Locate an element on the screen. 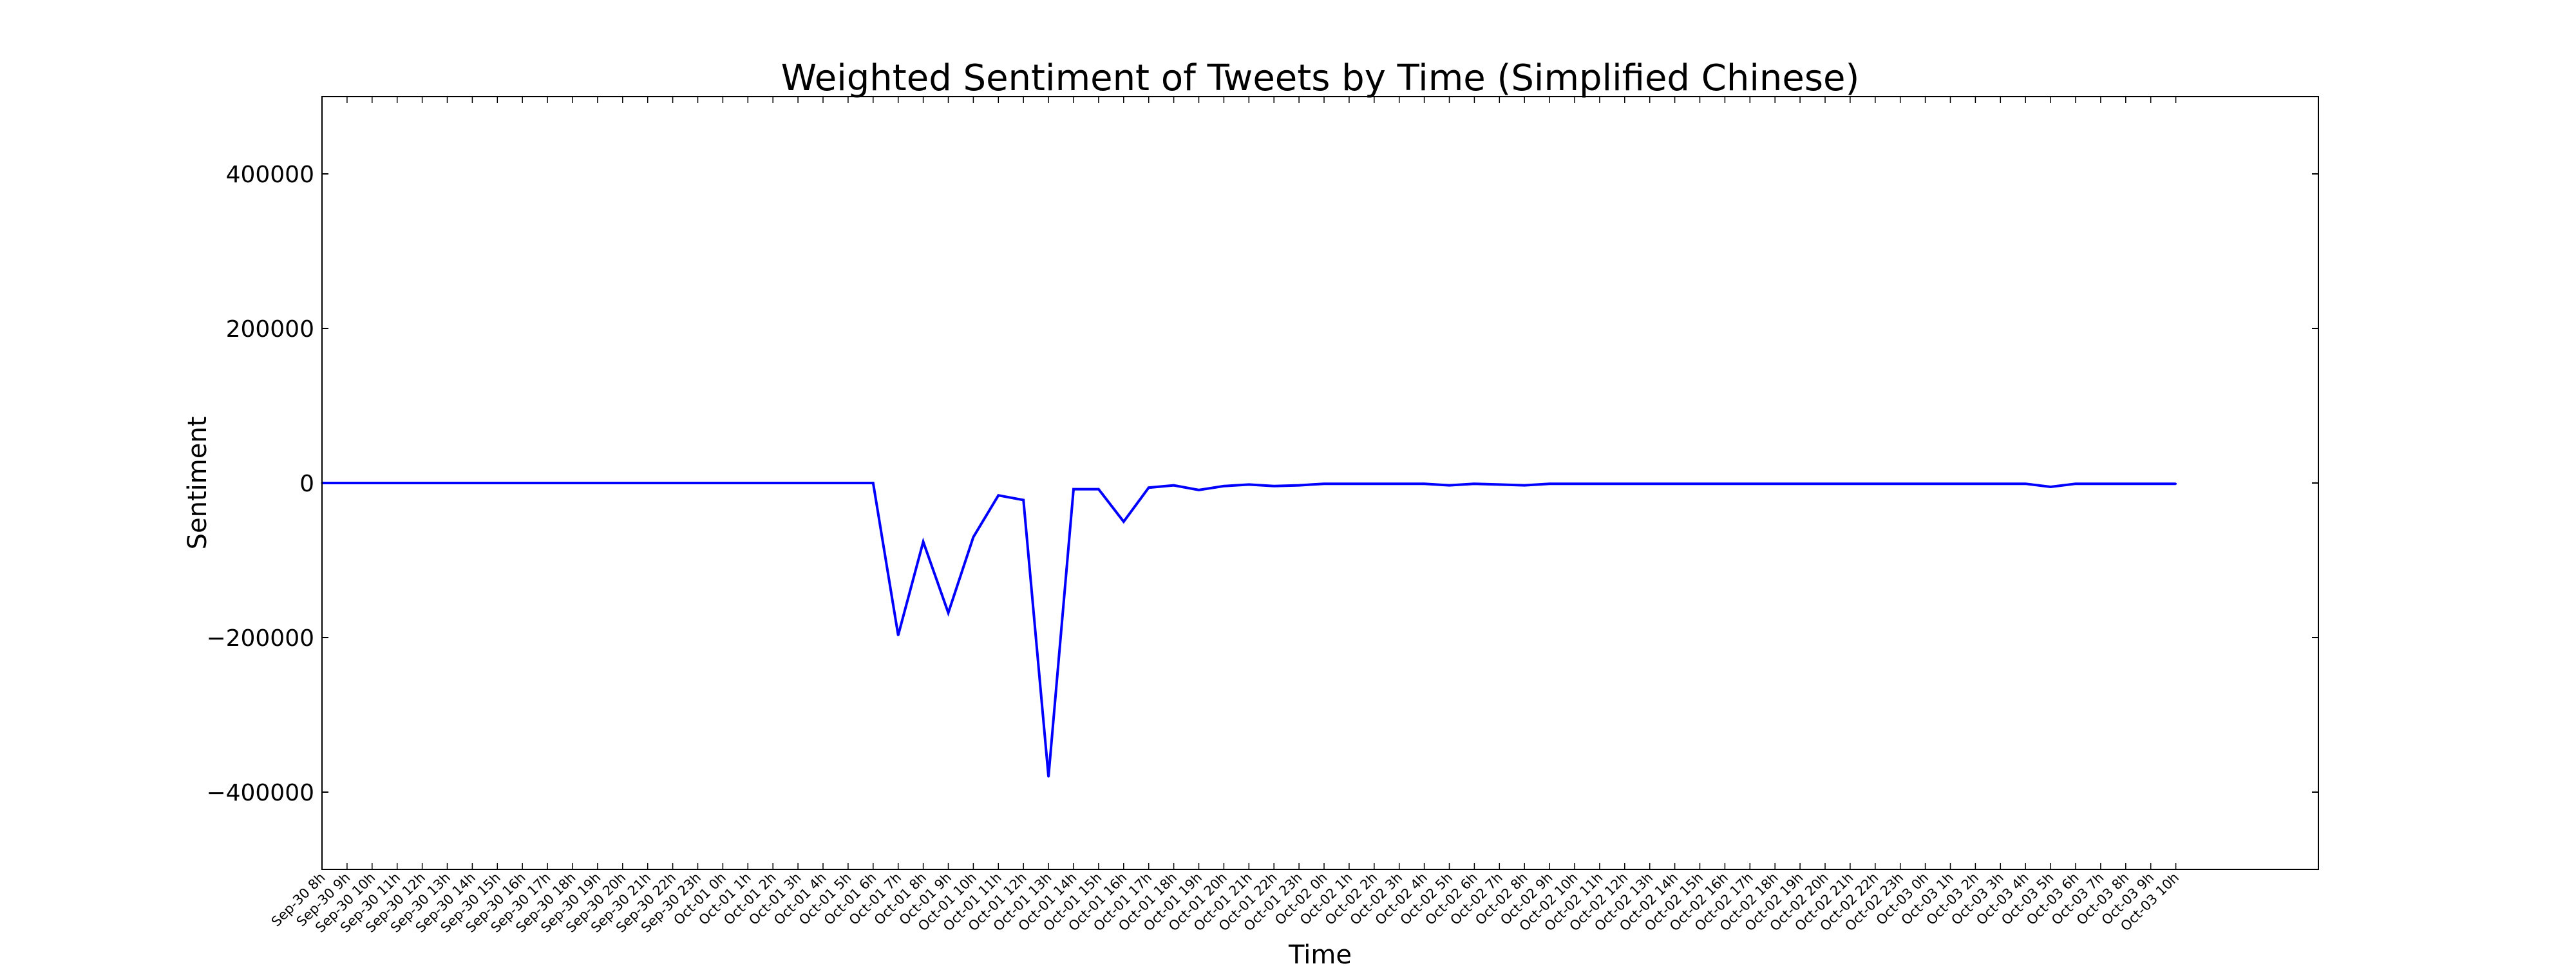 This screenshot has width=2576, height=966. x-axis-label: Time is located at coordinates (1320, 953).